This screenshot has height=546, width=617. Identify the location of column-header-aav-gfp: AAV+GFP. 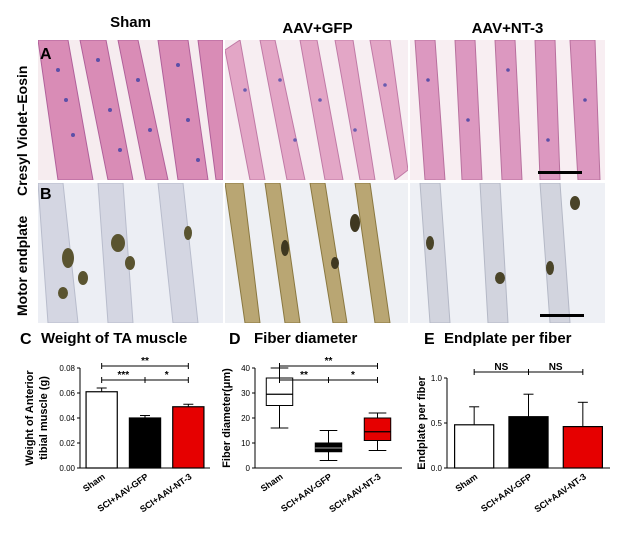
(317, 28).